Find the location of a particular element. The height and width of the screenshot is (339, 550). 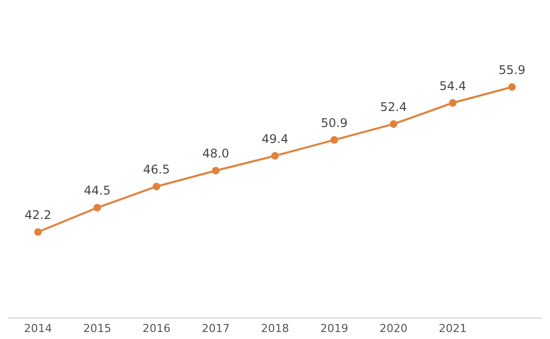

x-tick-label: 2021 is located at coordinates (452, 328).